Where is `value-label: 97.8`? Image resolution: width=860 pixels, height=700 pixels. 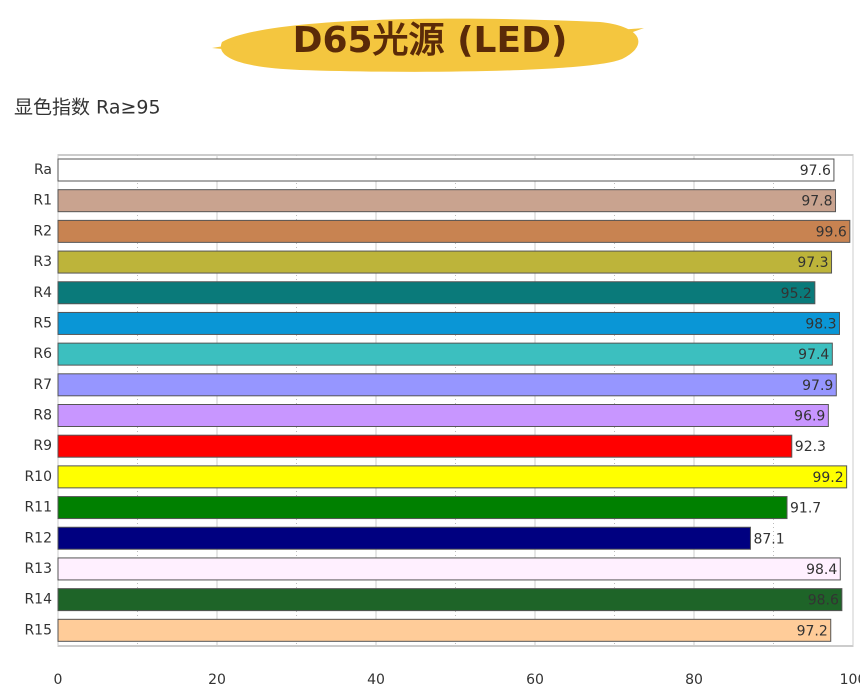
value-label: 97.8 is located at coordinates (816, 202).